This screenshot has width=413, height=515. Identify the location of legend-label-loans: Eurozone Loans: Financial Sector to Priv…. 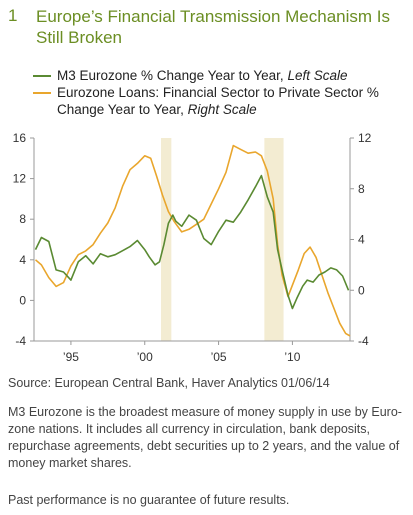
(218, 101).